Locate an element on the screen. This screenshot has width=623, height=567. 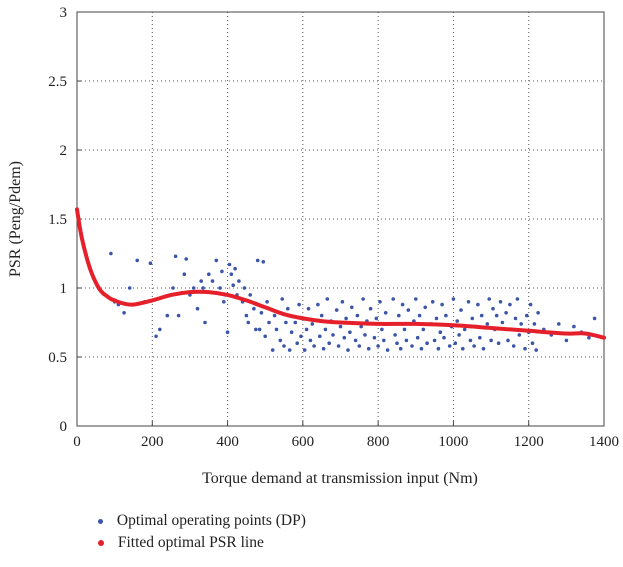
x-tick-label-7: 1400 is located at coordinates (604, 442).